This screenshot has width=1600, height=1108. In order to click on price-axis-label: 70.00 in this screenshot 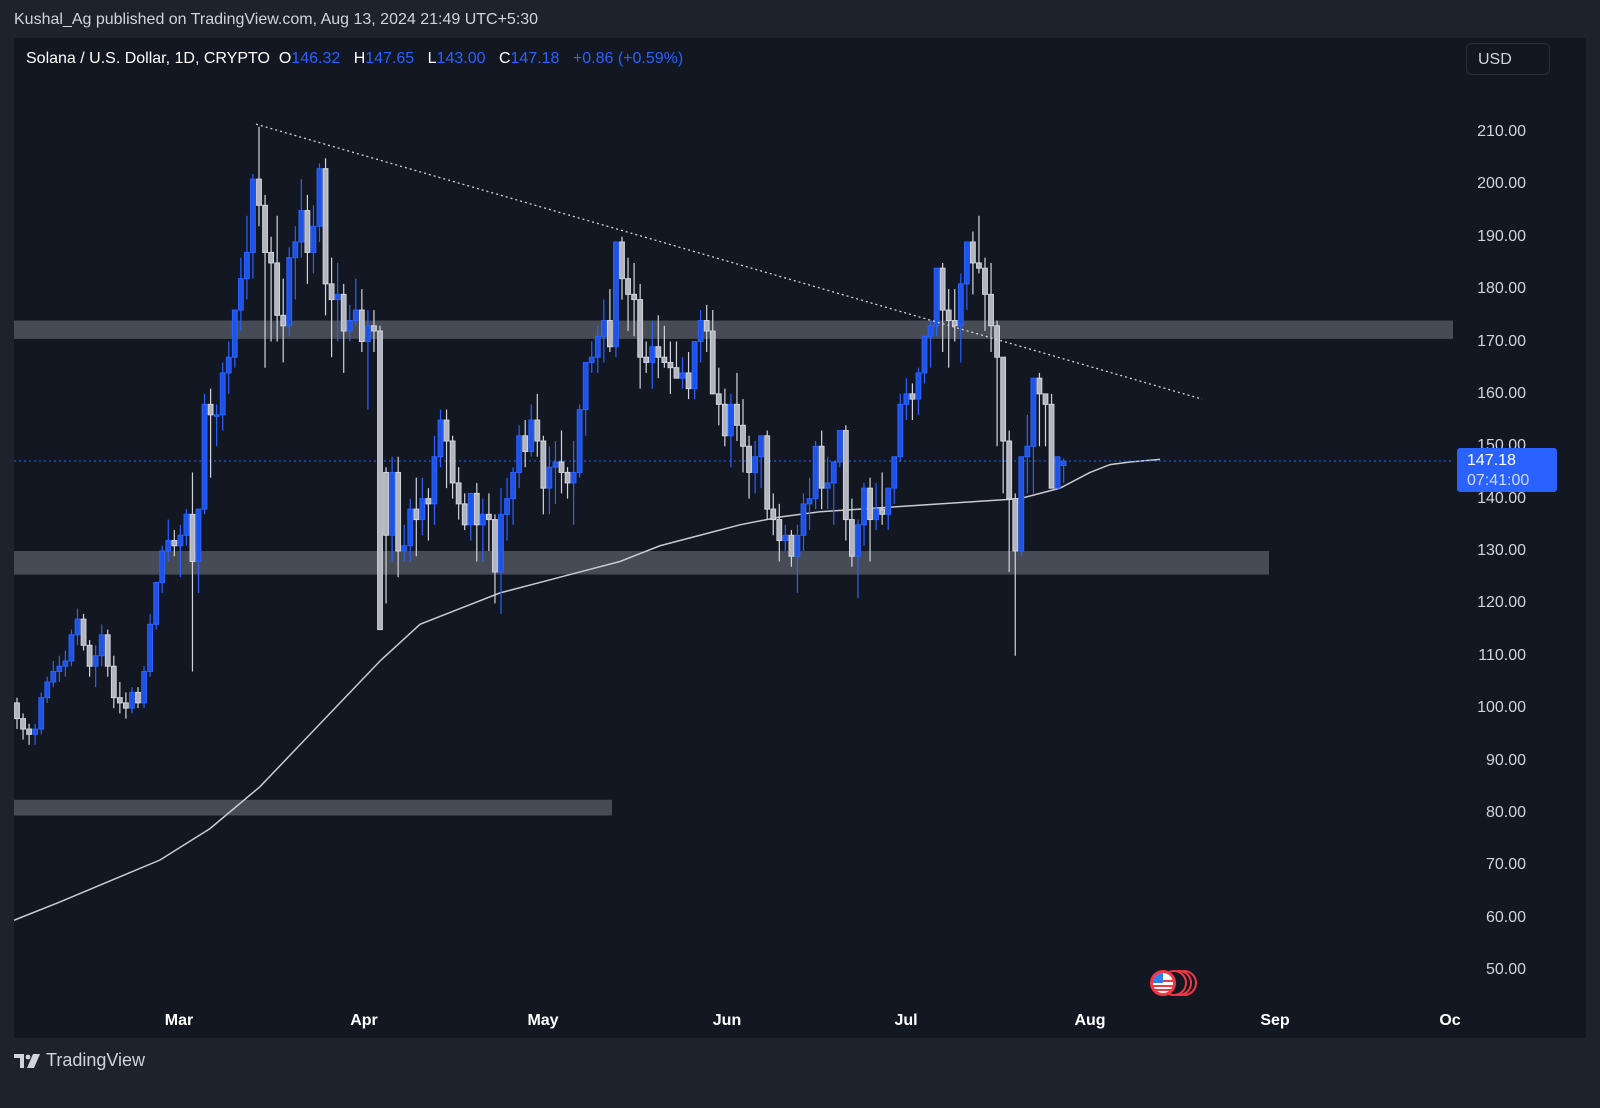, I will do `click(1505, 865)`.